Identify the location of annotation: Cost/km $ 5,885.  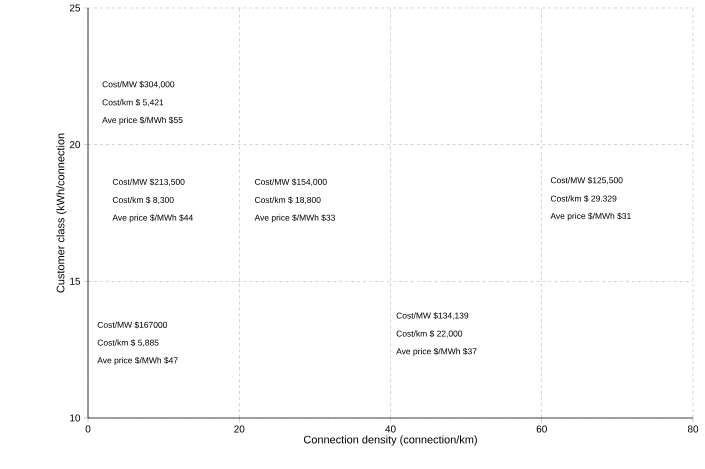
(128, 343).